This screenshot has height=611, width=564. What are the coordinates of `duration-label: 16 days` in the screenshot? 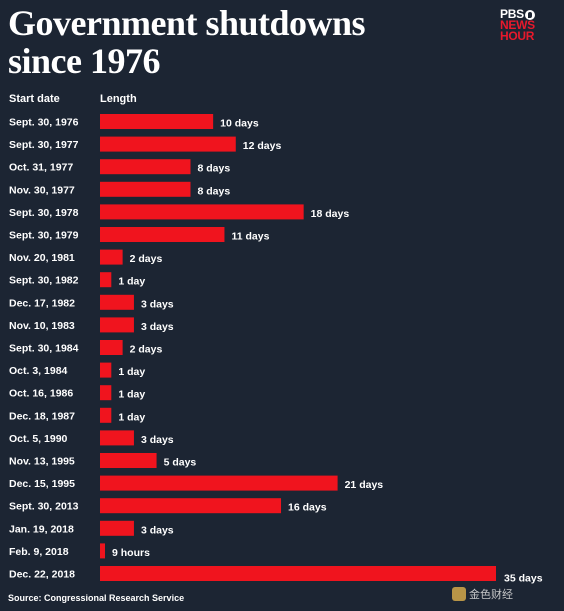 It's located at (307, 508).